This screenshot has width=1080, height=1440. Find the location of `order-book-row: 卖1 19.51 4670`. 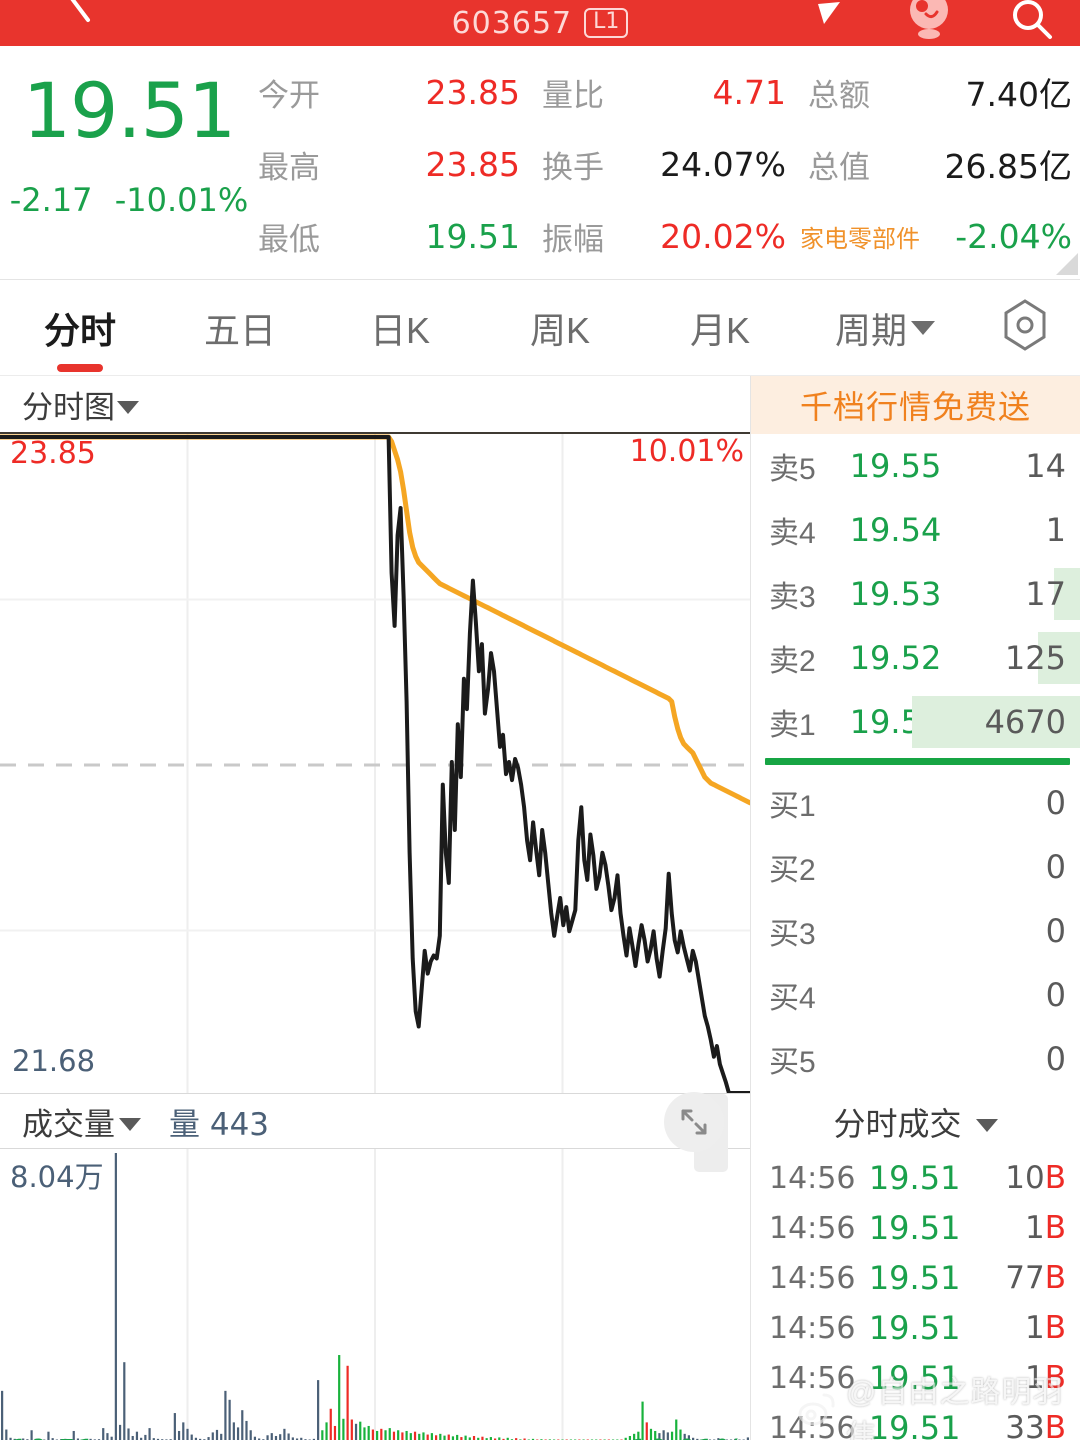

order-book-row: 卖1 19.51 4670 is located at coordinates (915, 722).